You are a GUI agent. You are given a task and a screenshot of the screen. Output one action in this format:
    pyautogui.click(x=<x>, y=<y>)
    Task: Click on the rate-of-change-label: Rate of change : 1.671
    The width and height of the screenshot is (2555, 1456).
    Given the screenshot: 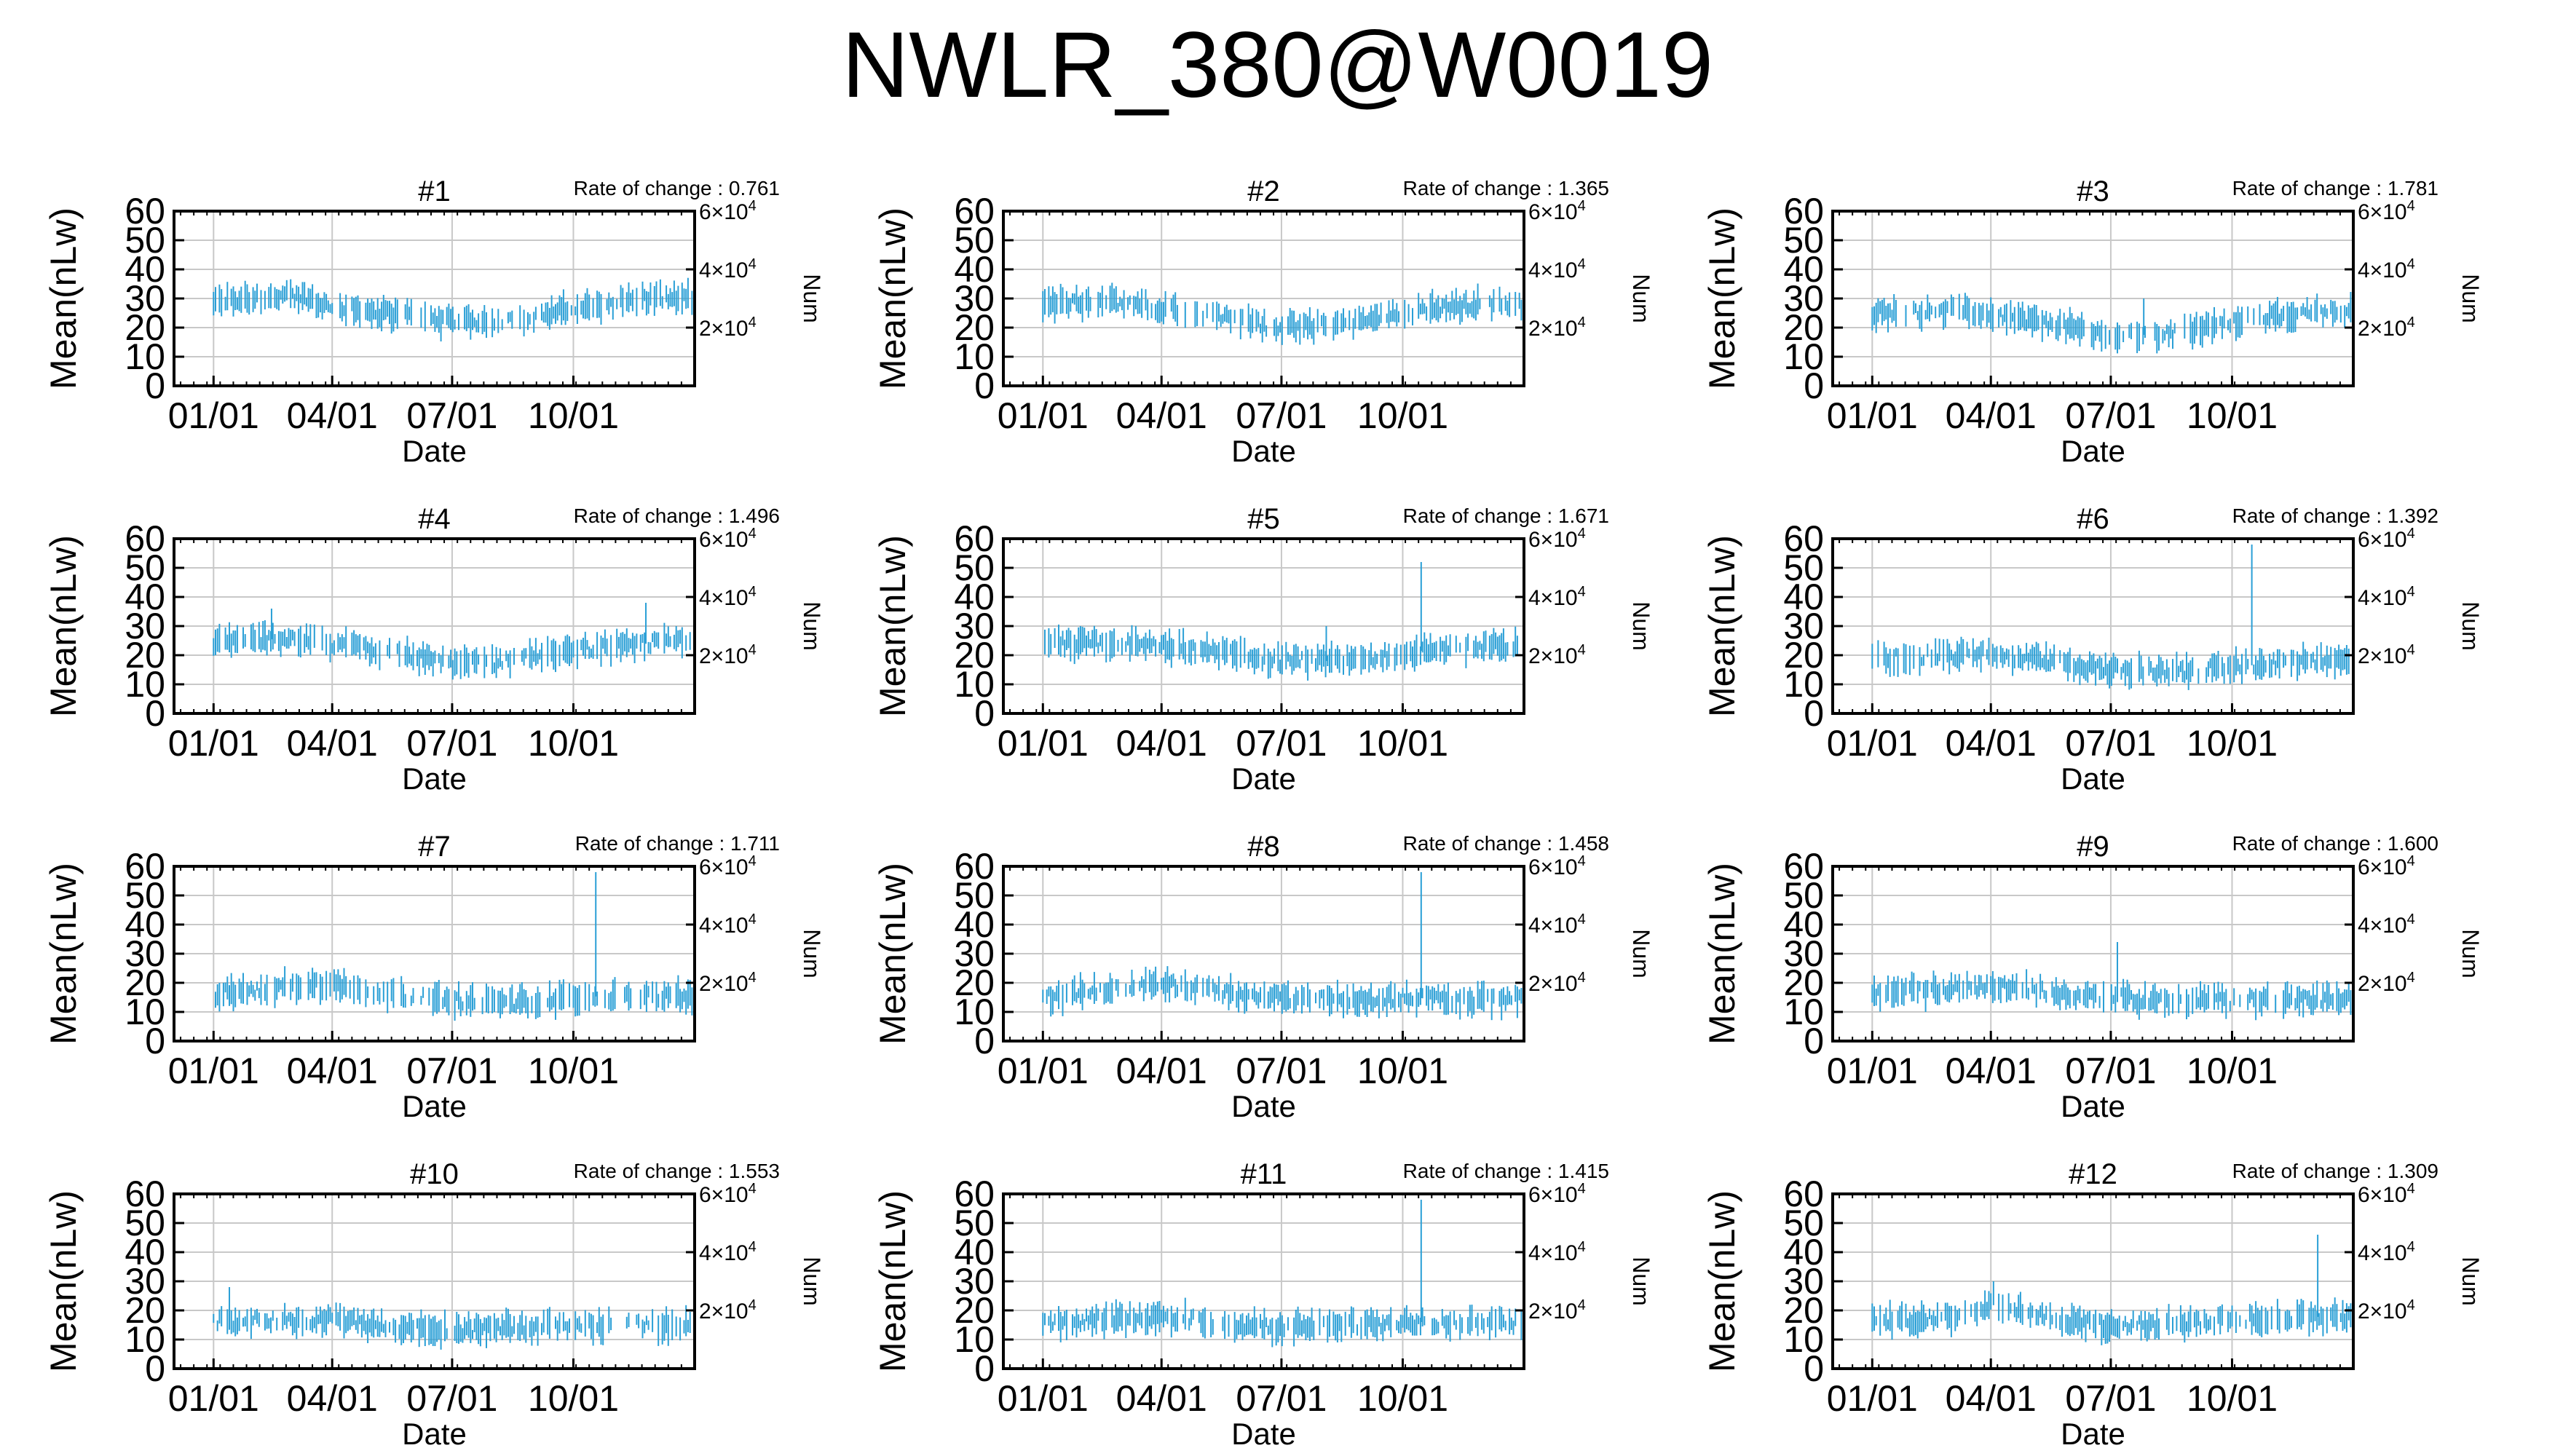 What is the action you would take?
    pyautogui.click(x=1506, y=516)
    